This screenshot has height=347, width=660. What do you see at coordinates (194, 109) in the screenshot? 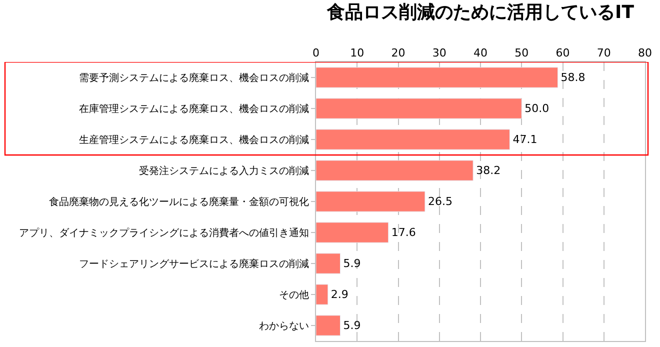
I see `y-tick-label: 在庫管理システムによる廃棄ロス、機会ロスの削減` at bounding box center [194, 109].